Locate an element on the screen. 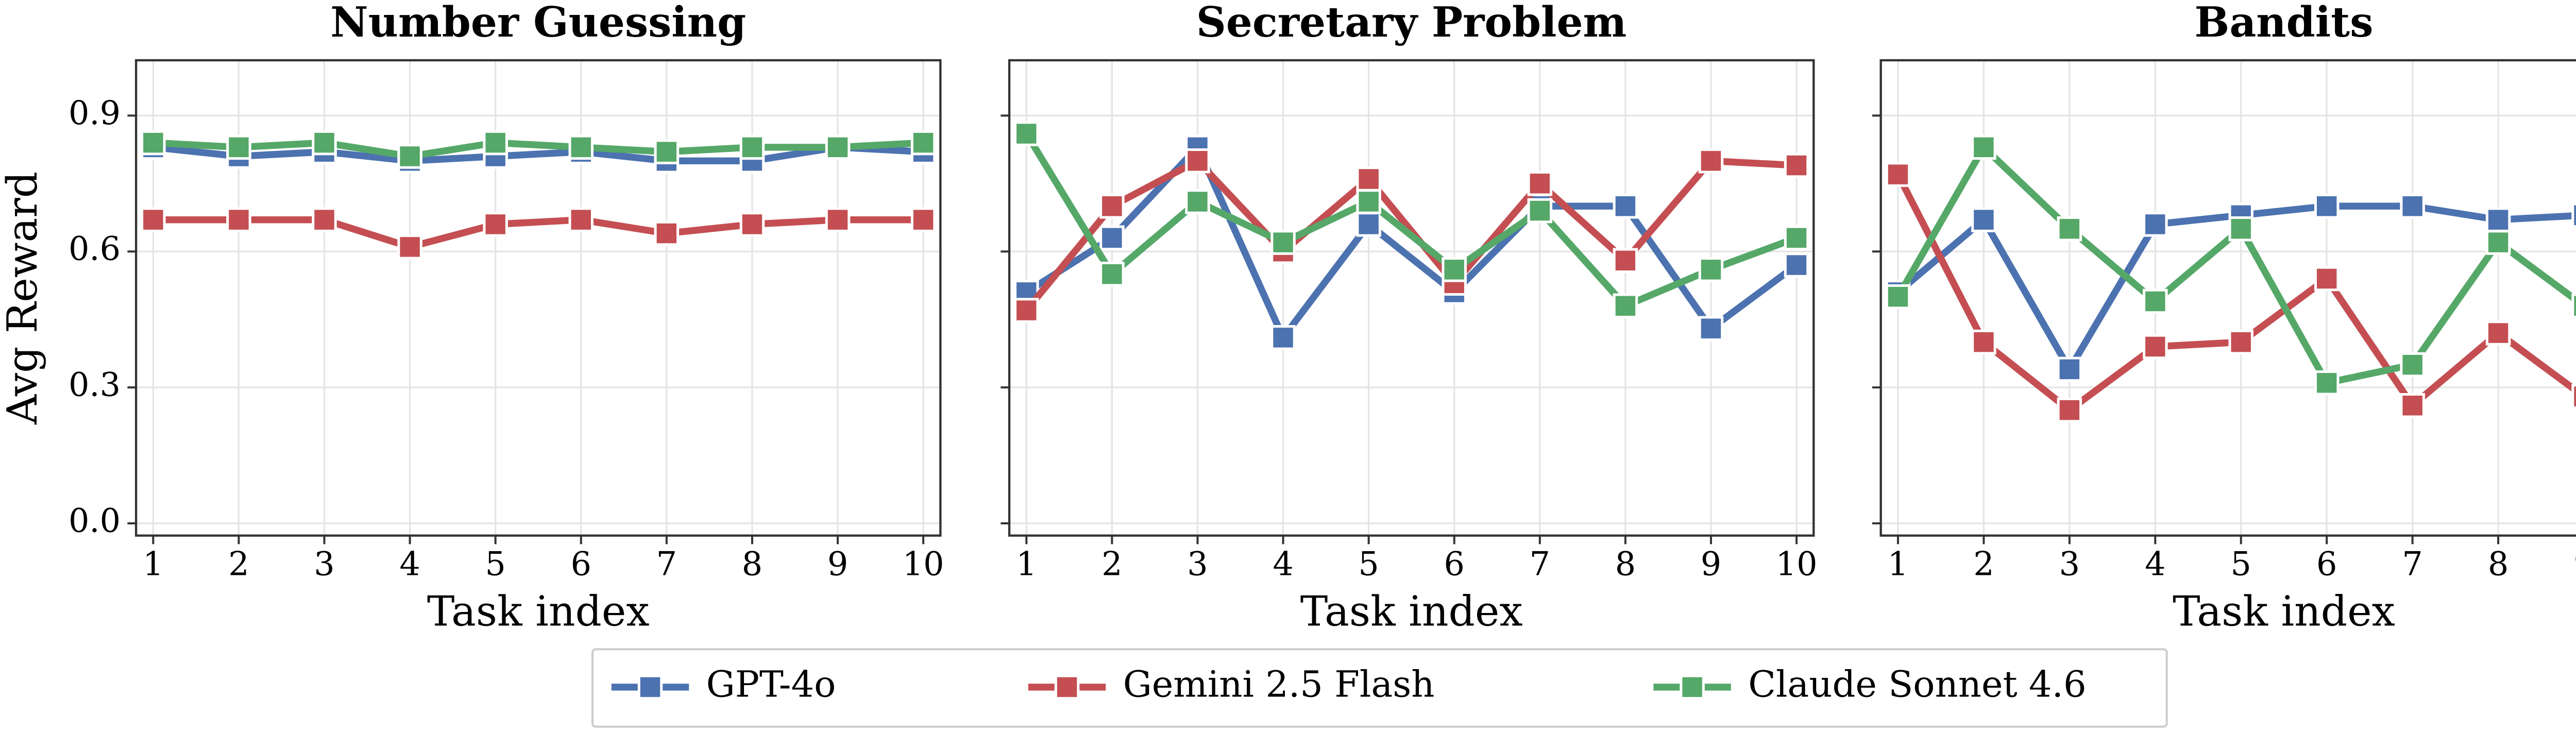 The image size is (2576, 733). y-axis-label: Avg Reward is located at coordinates (23, 298).